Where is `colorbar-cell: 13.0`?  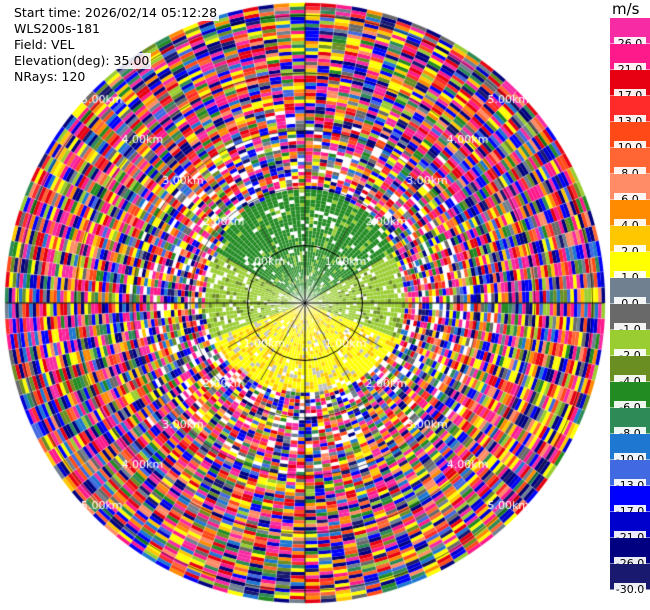 colorbar-cell: 13.0 is located at coordinates (630, 112).